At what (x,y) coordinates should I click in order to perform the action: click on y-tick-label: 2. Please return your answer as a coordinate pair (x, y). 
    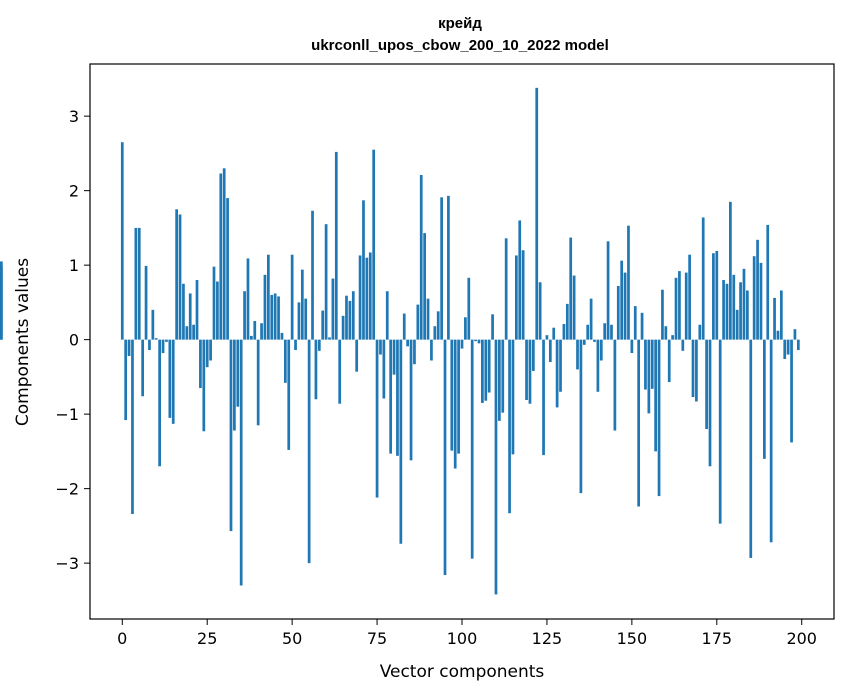
    Looking at the image, I should click on (74, 191).